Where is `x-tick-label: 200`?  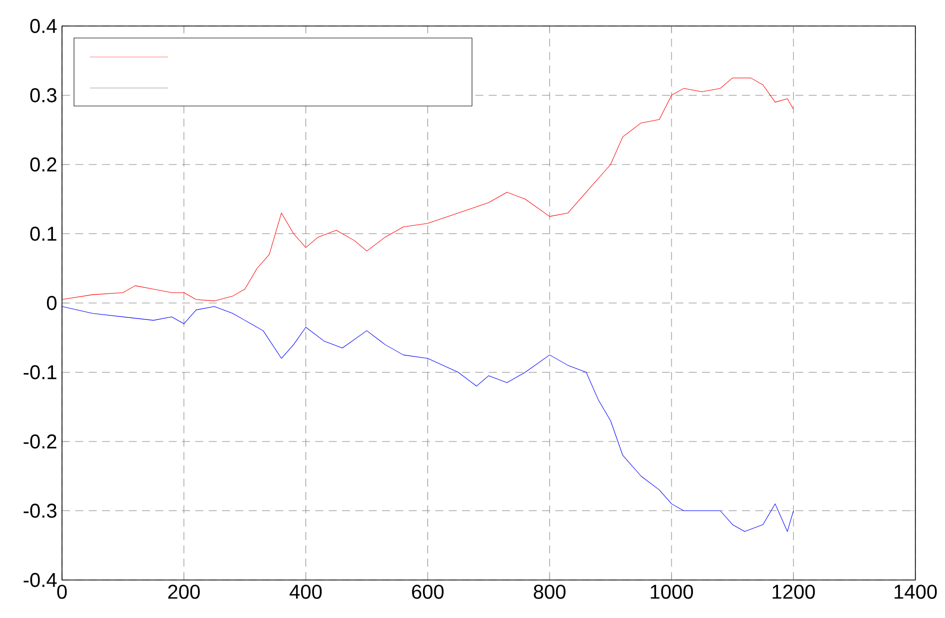 x-tick-label: 200 is located at coordinates (184, 591).